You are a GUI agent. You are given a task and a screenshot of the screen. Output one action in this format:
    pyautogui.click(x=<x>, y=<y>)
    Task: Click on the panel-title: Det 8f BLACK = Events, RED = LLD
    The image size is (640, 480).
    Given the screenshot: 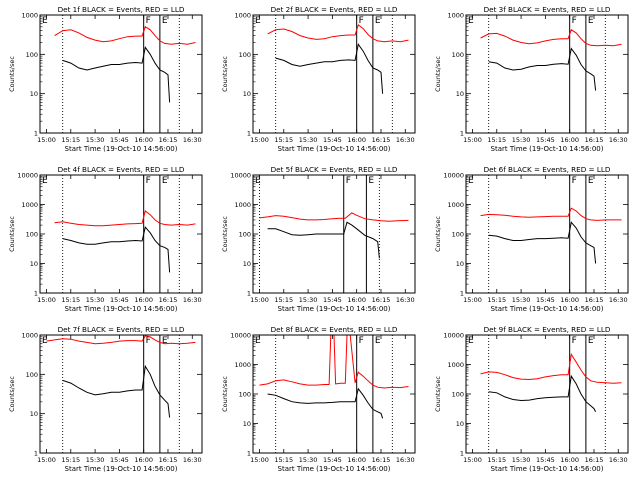 What is the action you would take?
    pyautogui.click(x=334, y=329)
    